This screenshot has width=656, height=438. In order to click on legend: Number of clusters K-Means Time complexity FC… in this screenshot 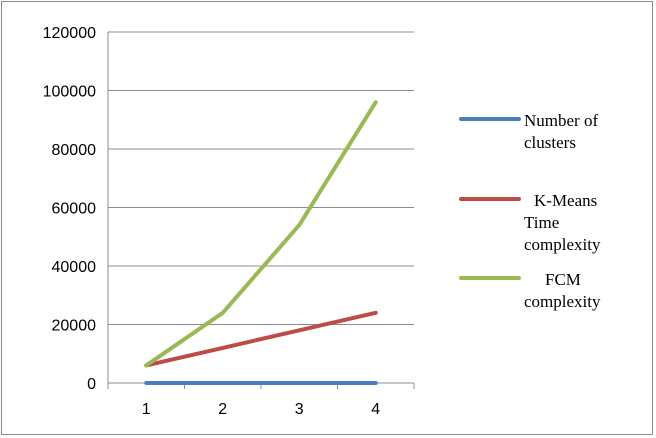, I will do `click(530, 211)`.